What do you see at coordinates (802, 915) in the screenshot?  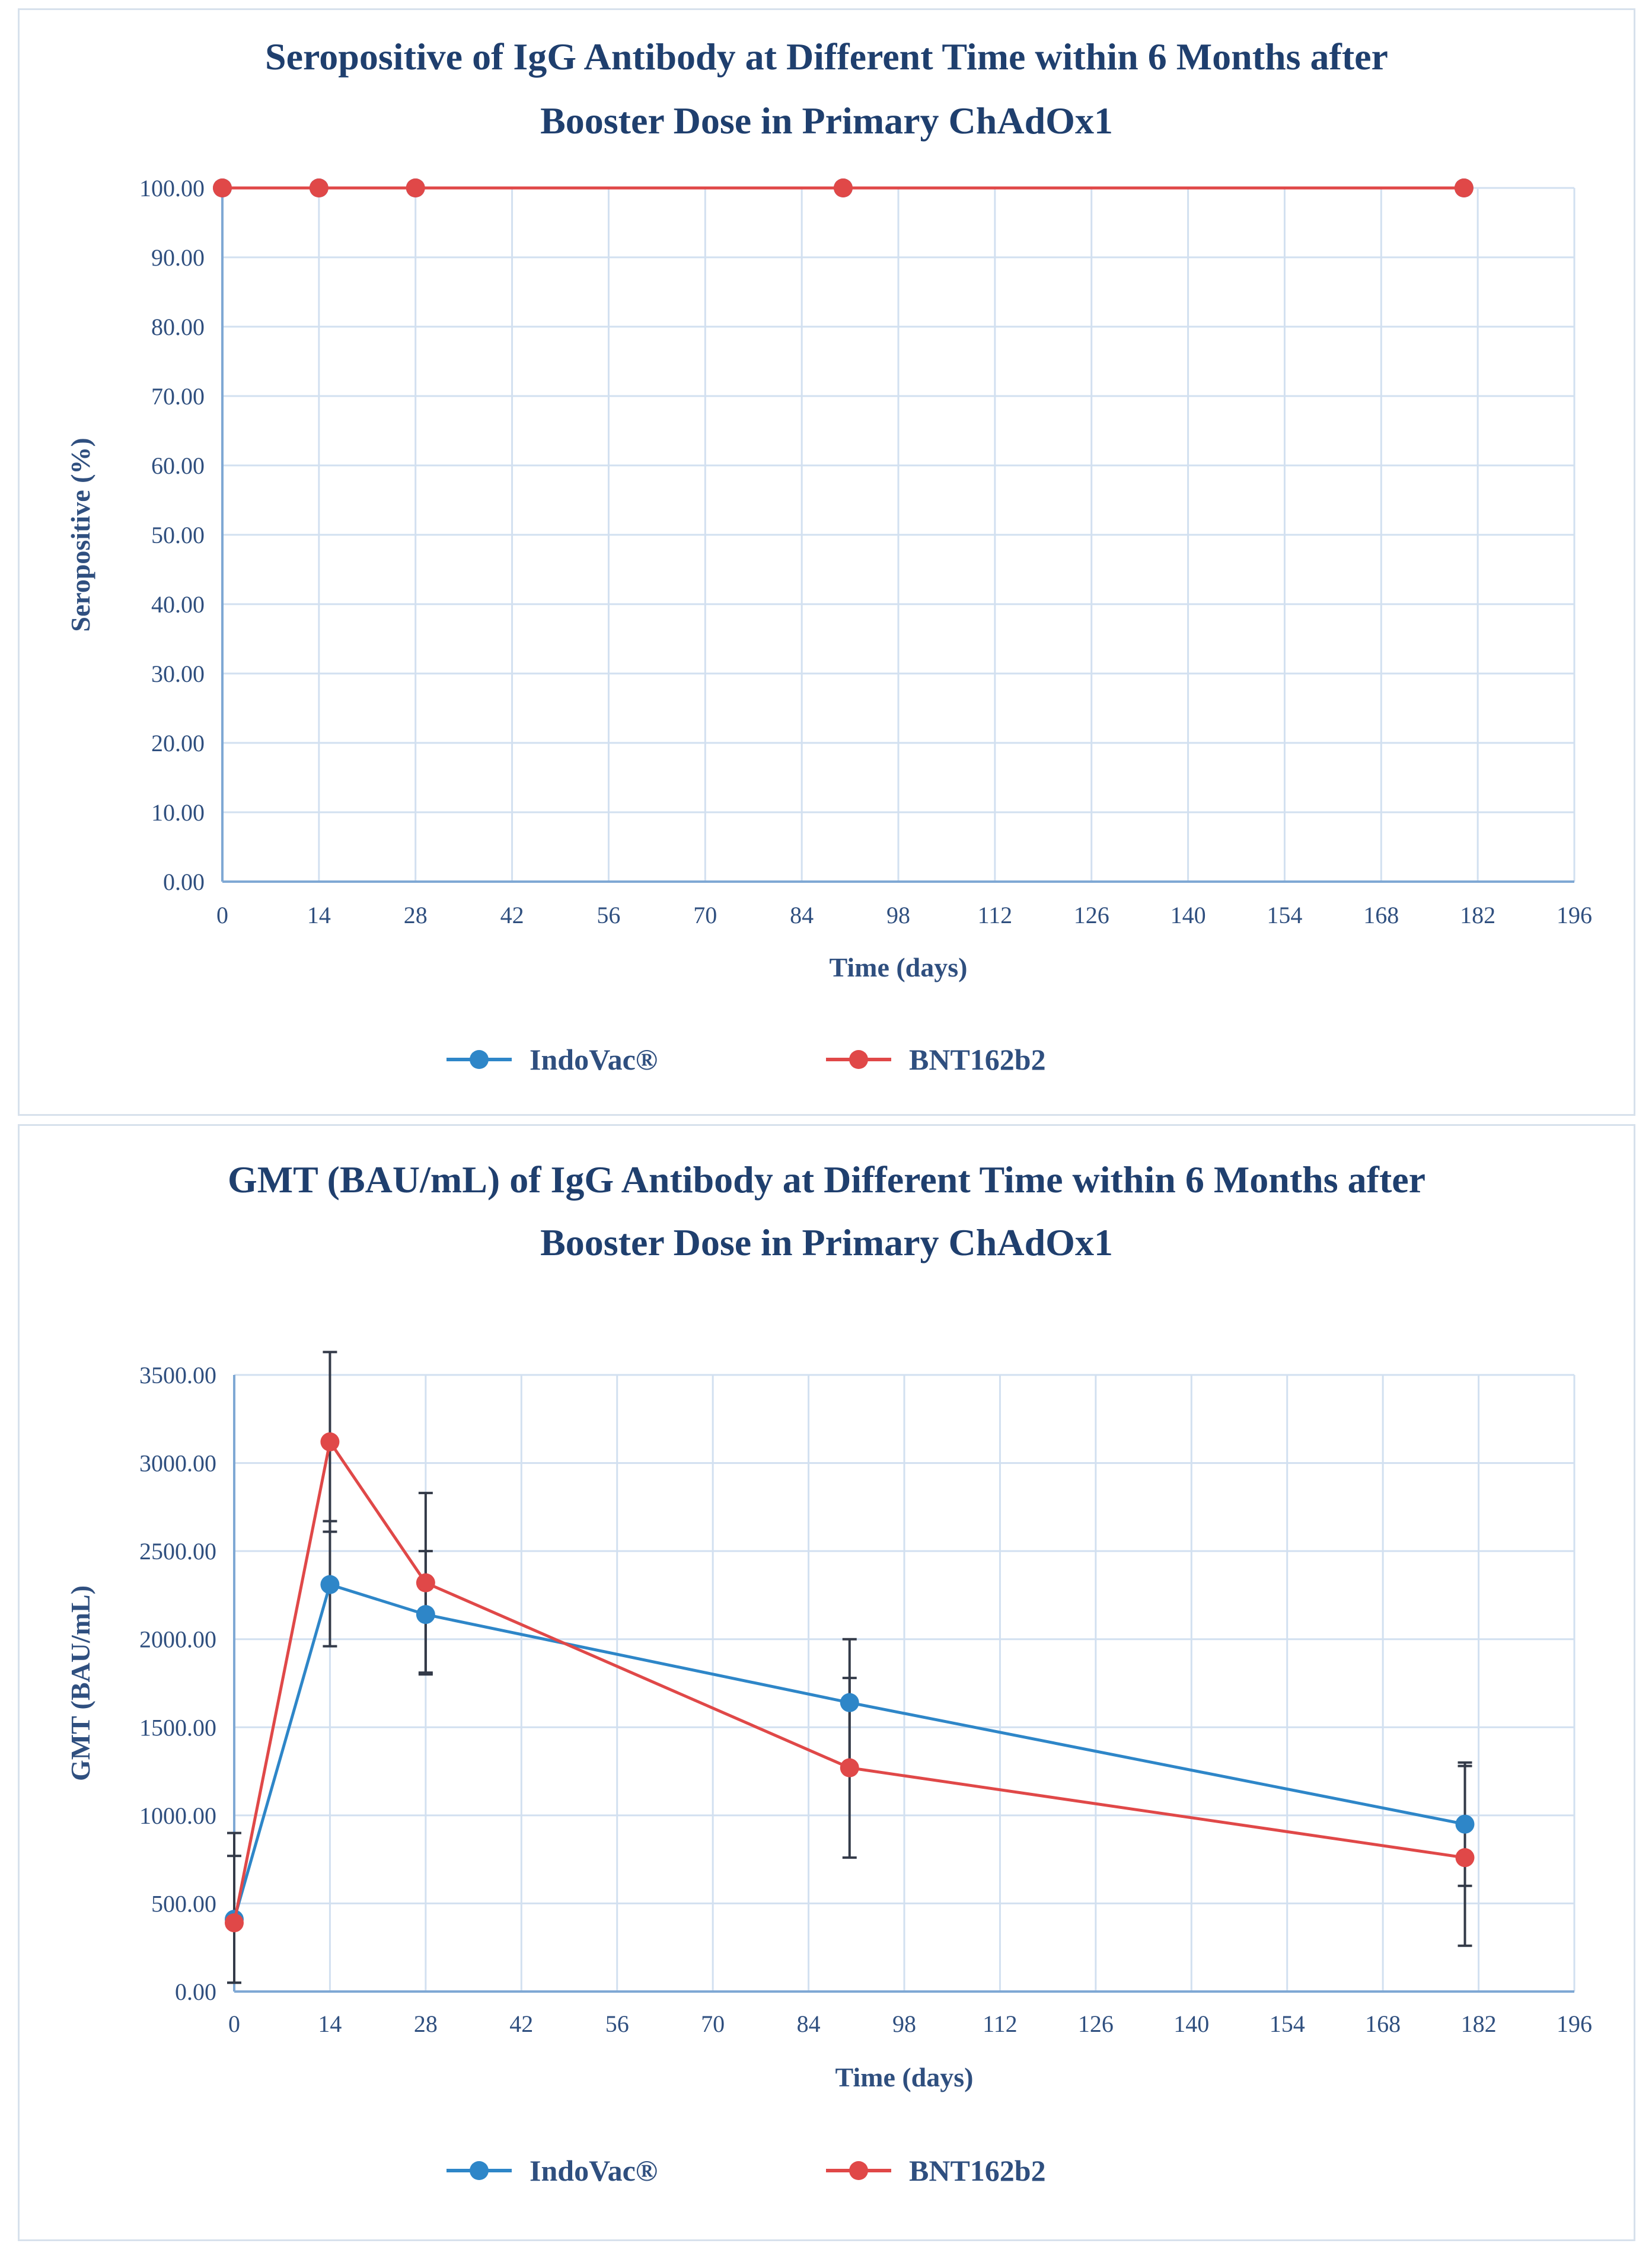 I see `chart1-x-tick-label: 84` at bounding box center [802, 915].